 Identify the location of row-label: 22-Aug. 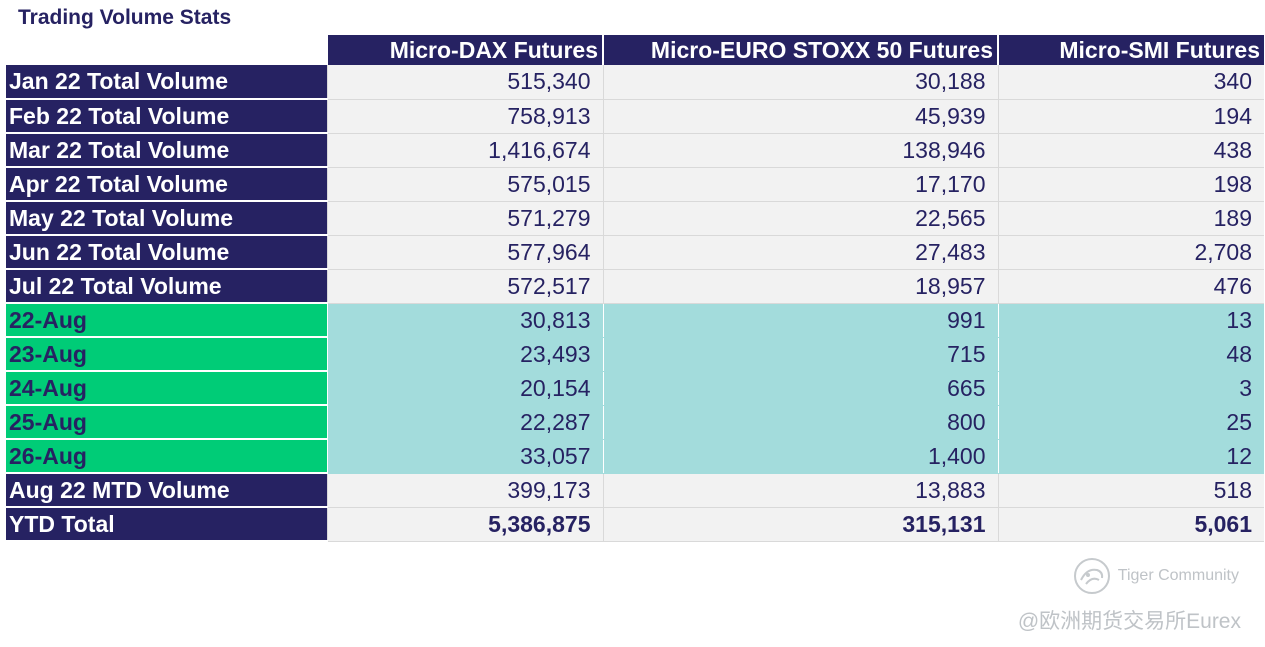
(166, 320).